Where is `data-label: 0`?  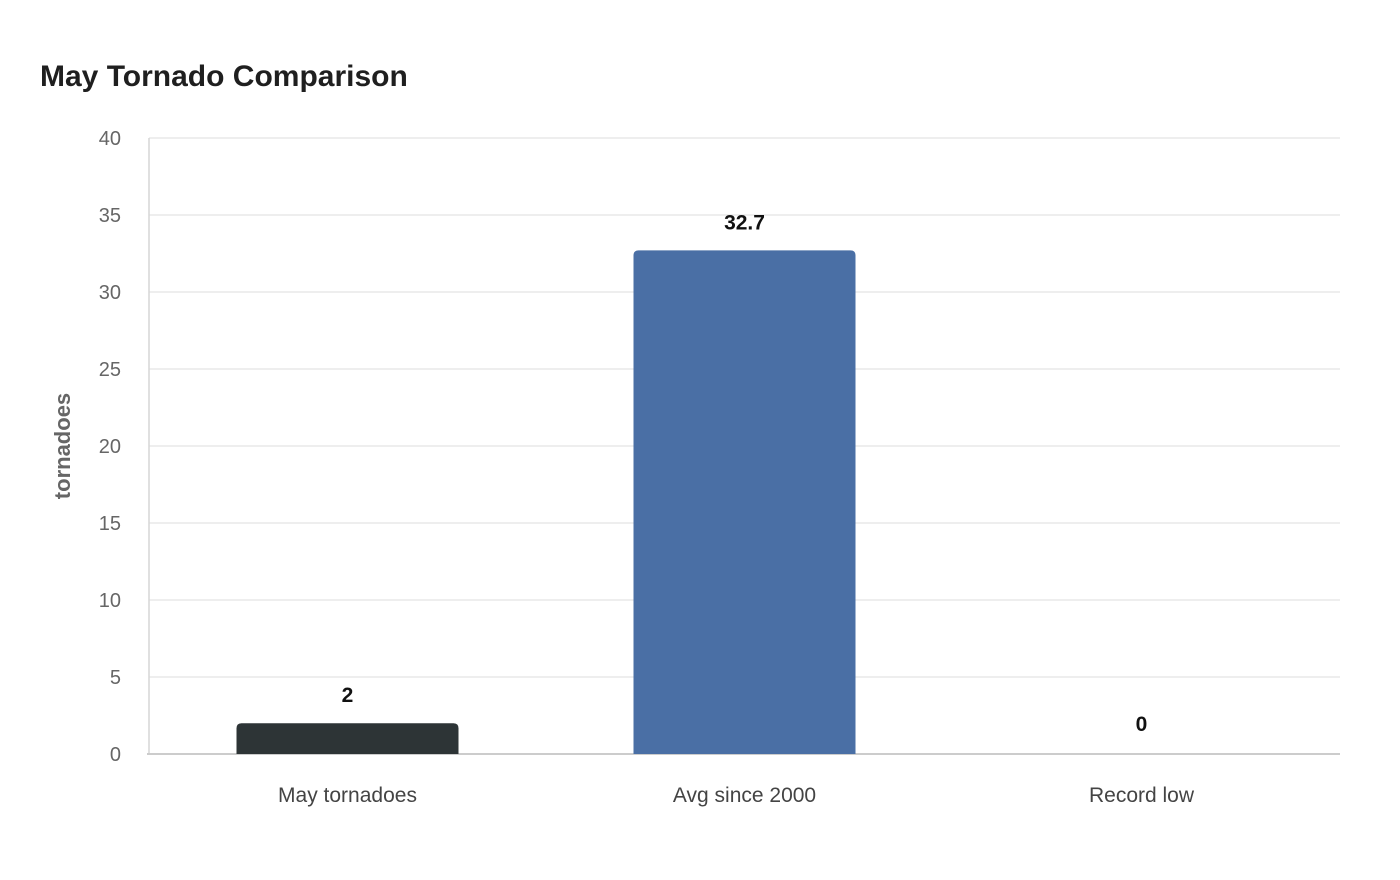
data-label: 0 is located at coordinates (1142, 724).